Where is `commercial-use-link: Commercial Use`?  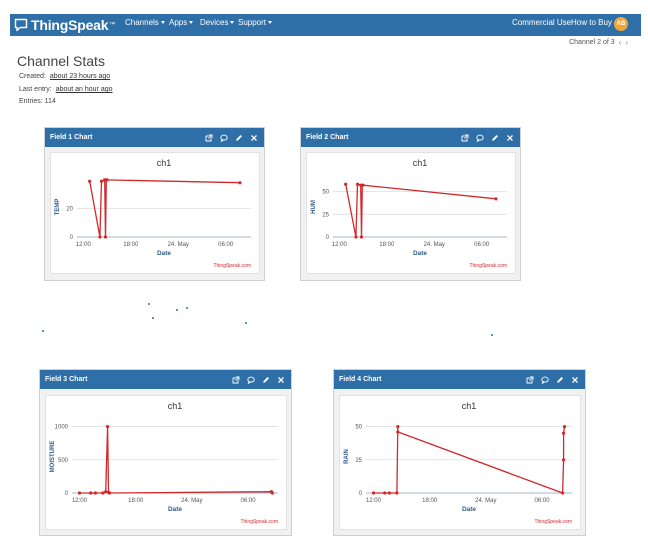
commercial-use-link: Commercial Use is located at coordinates (542, 22).